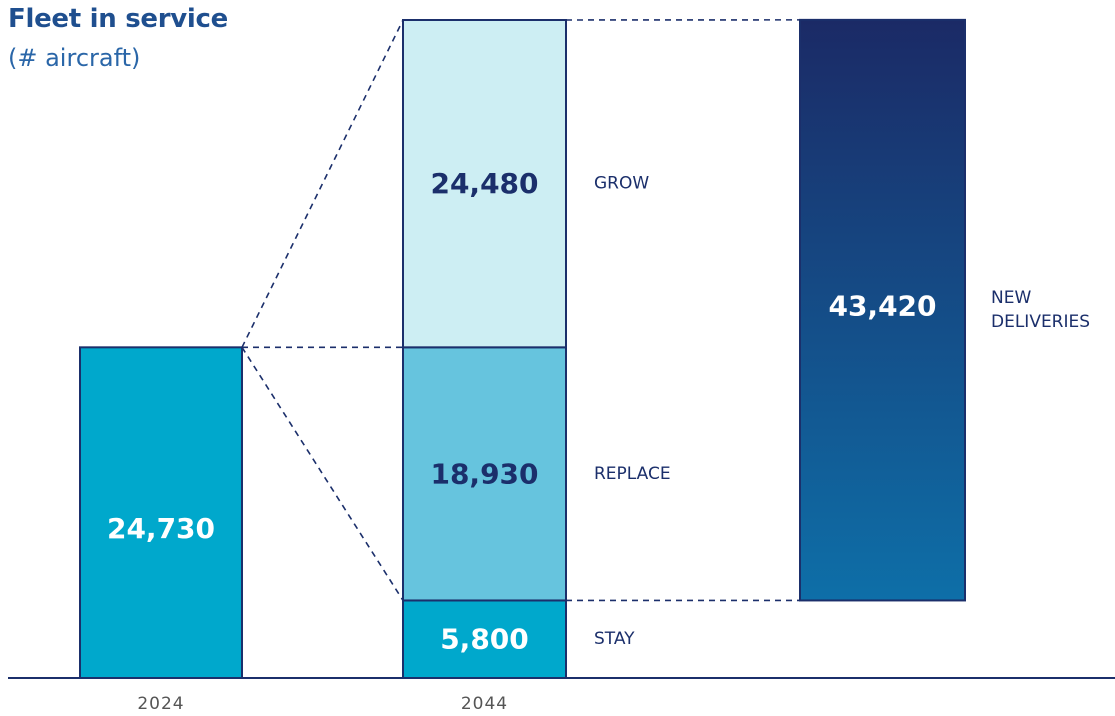  Describe the element at coordinates (74, 58) in the screenshot. I see `chart-subtitle: (# aircraft)` at that location.